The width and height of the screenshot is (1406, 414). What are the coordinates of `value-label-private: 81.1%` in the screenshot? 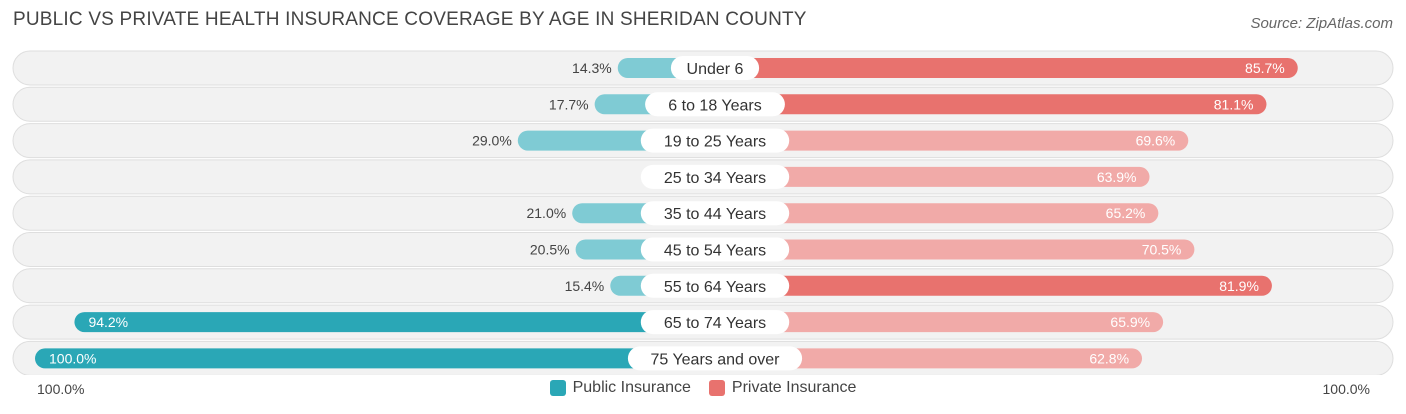 It's located at (1234, 104).